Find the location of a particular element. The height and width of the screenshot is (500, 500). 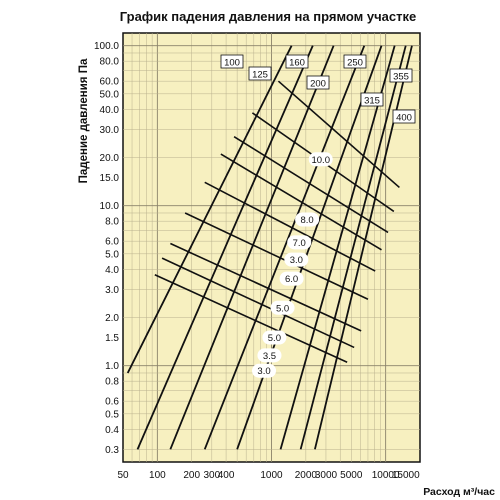

diameter-label: 315 is located at coordinates (372, 101).